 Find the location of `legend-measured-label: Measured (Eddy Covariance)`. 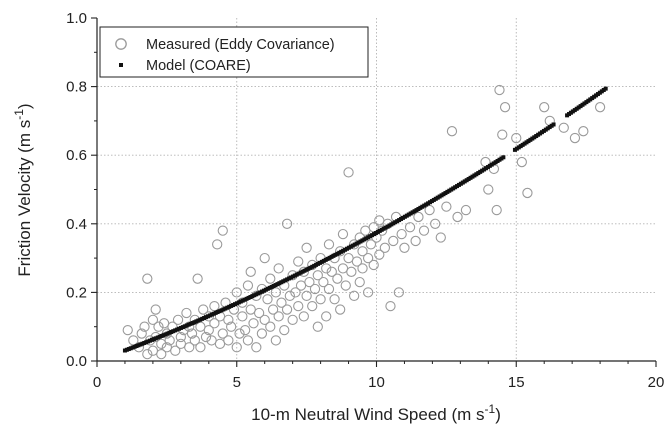

legend-measured-label: Measured (Eddy Covariance) is located at coordinates (240, 45).